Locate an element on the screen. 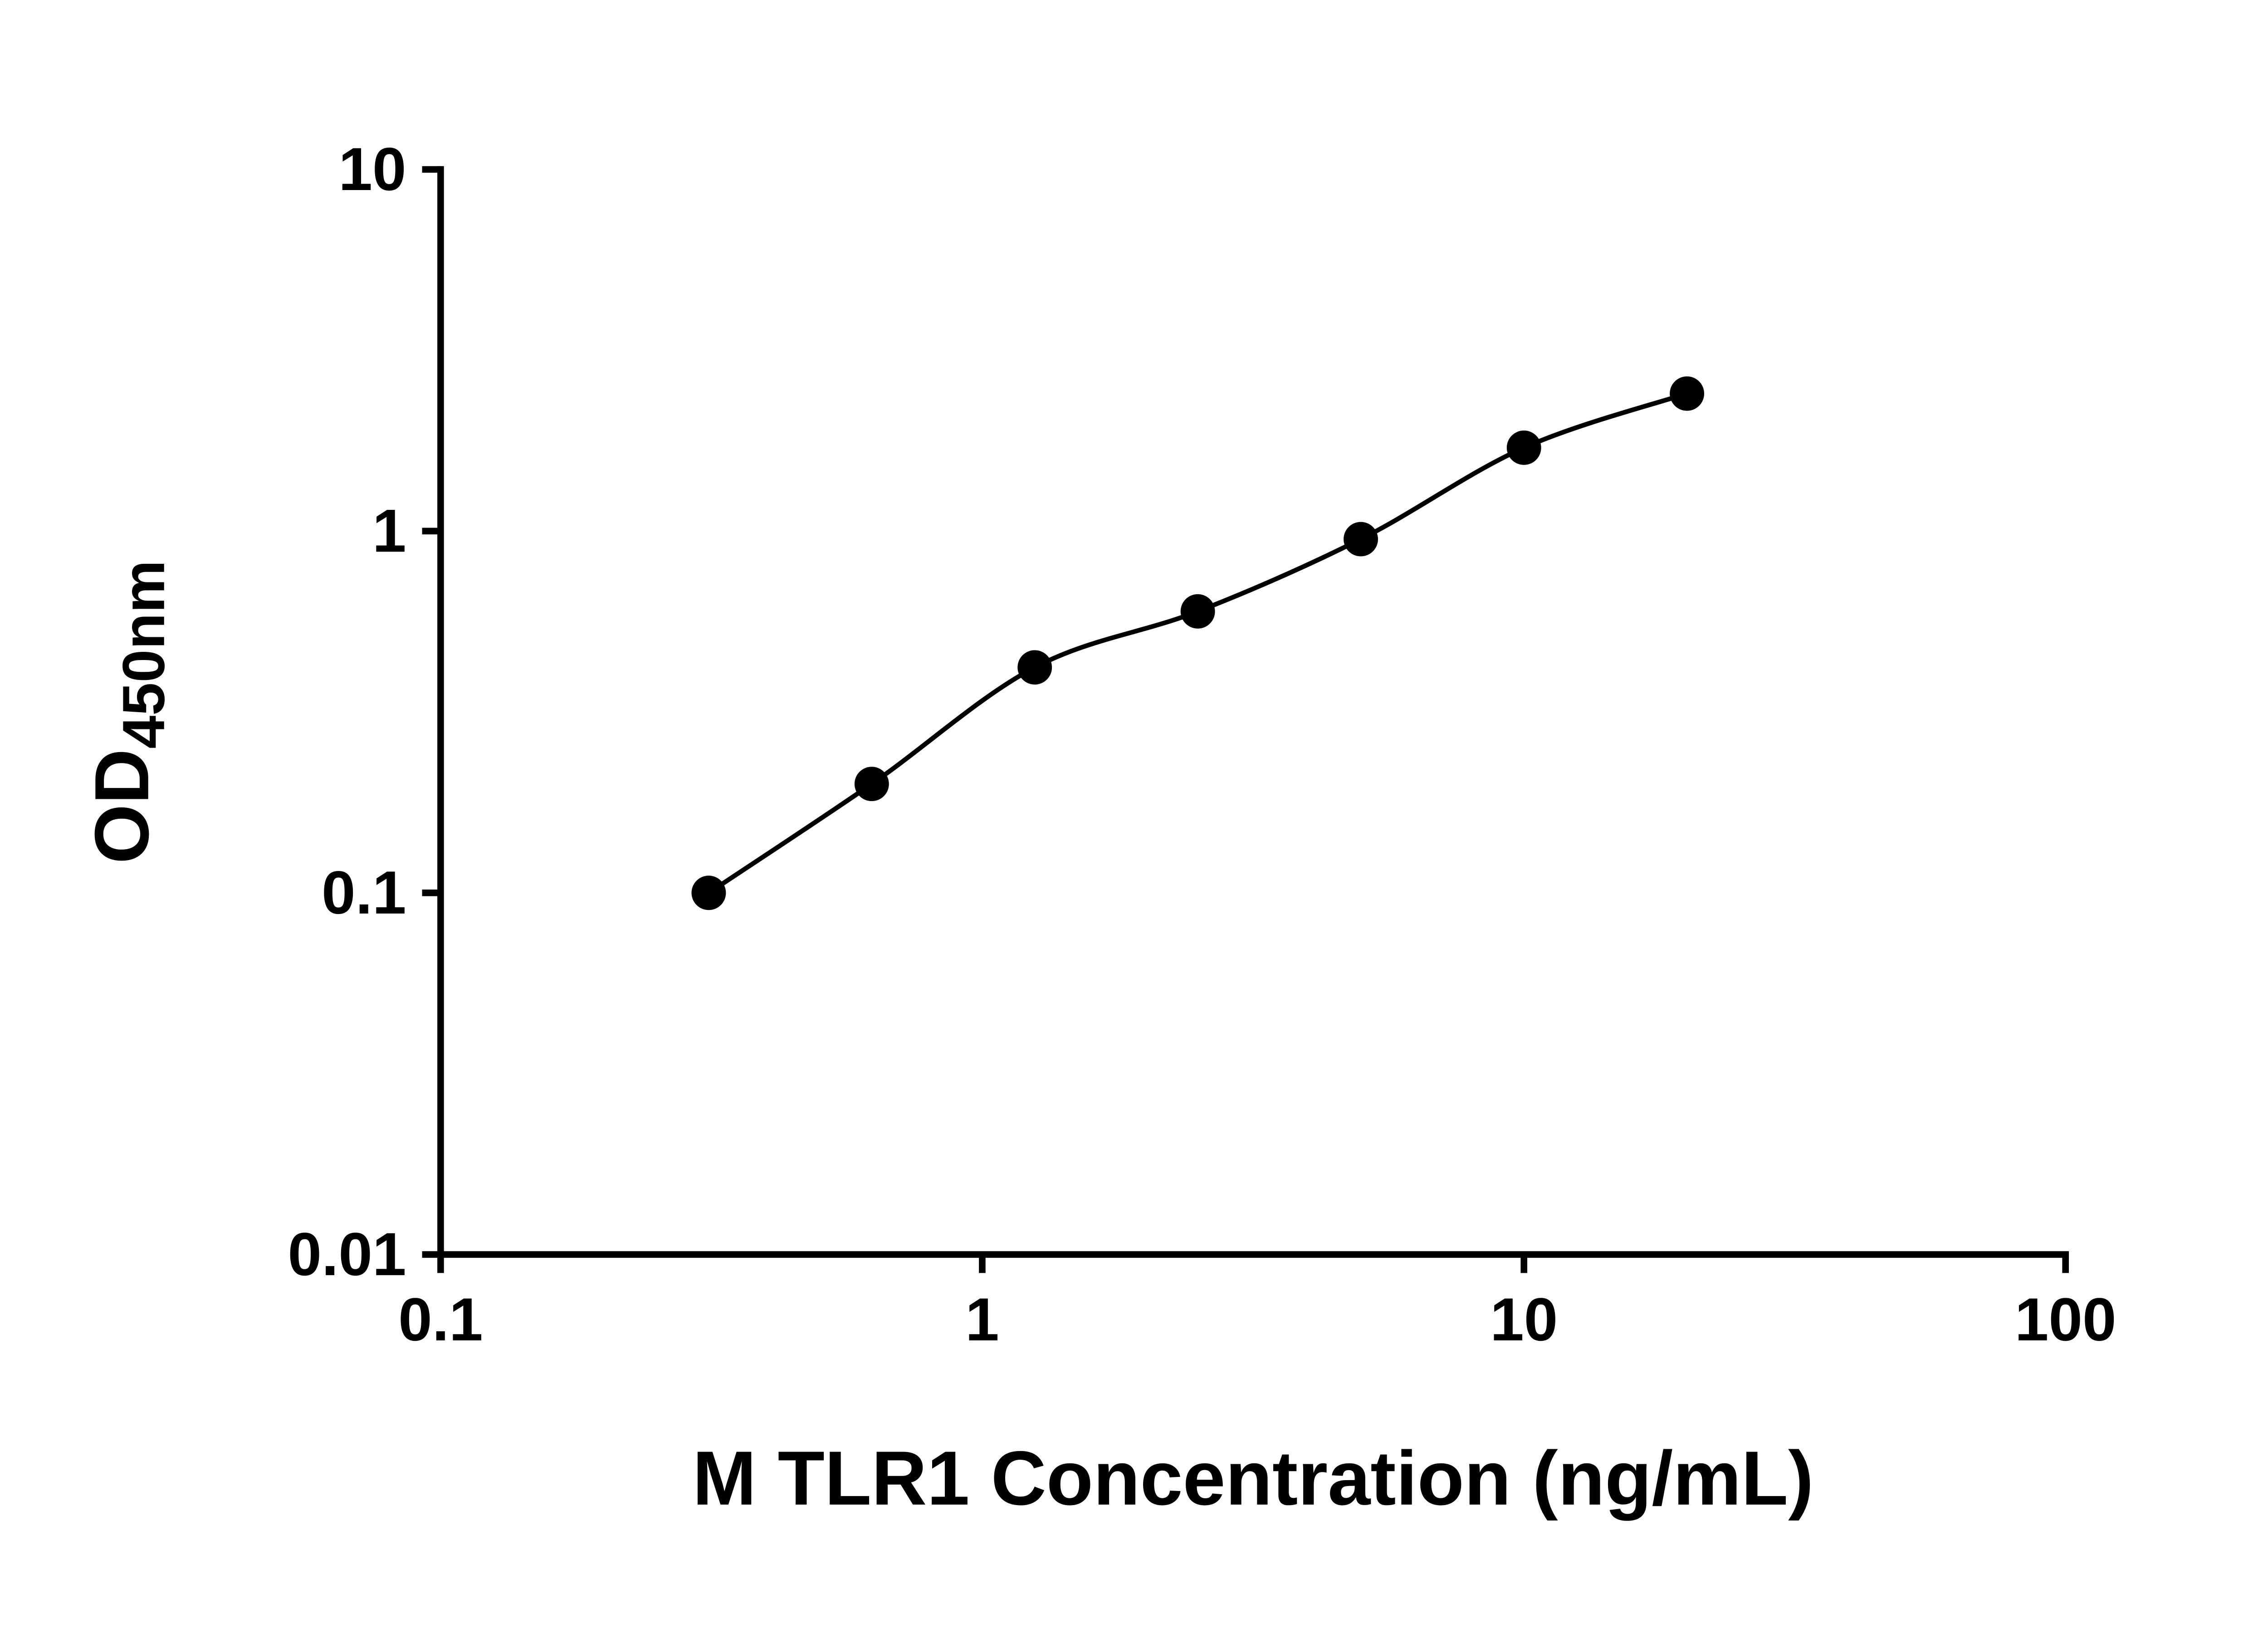 This screenshot has height=1633, width=2268. y-axis-title: OD450nm is located at coordinates (128, 712).